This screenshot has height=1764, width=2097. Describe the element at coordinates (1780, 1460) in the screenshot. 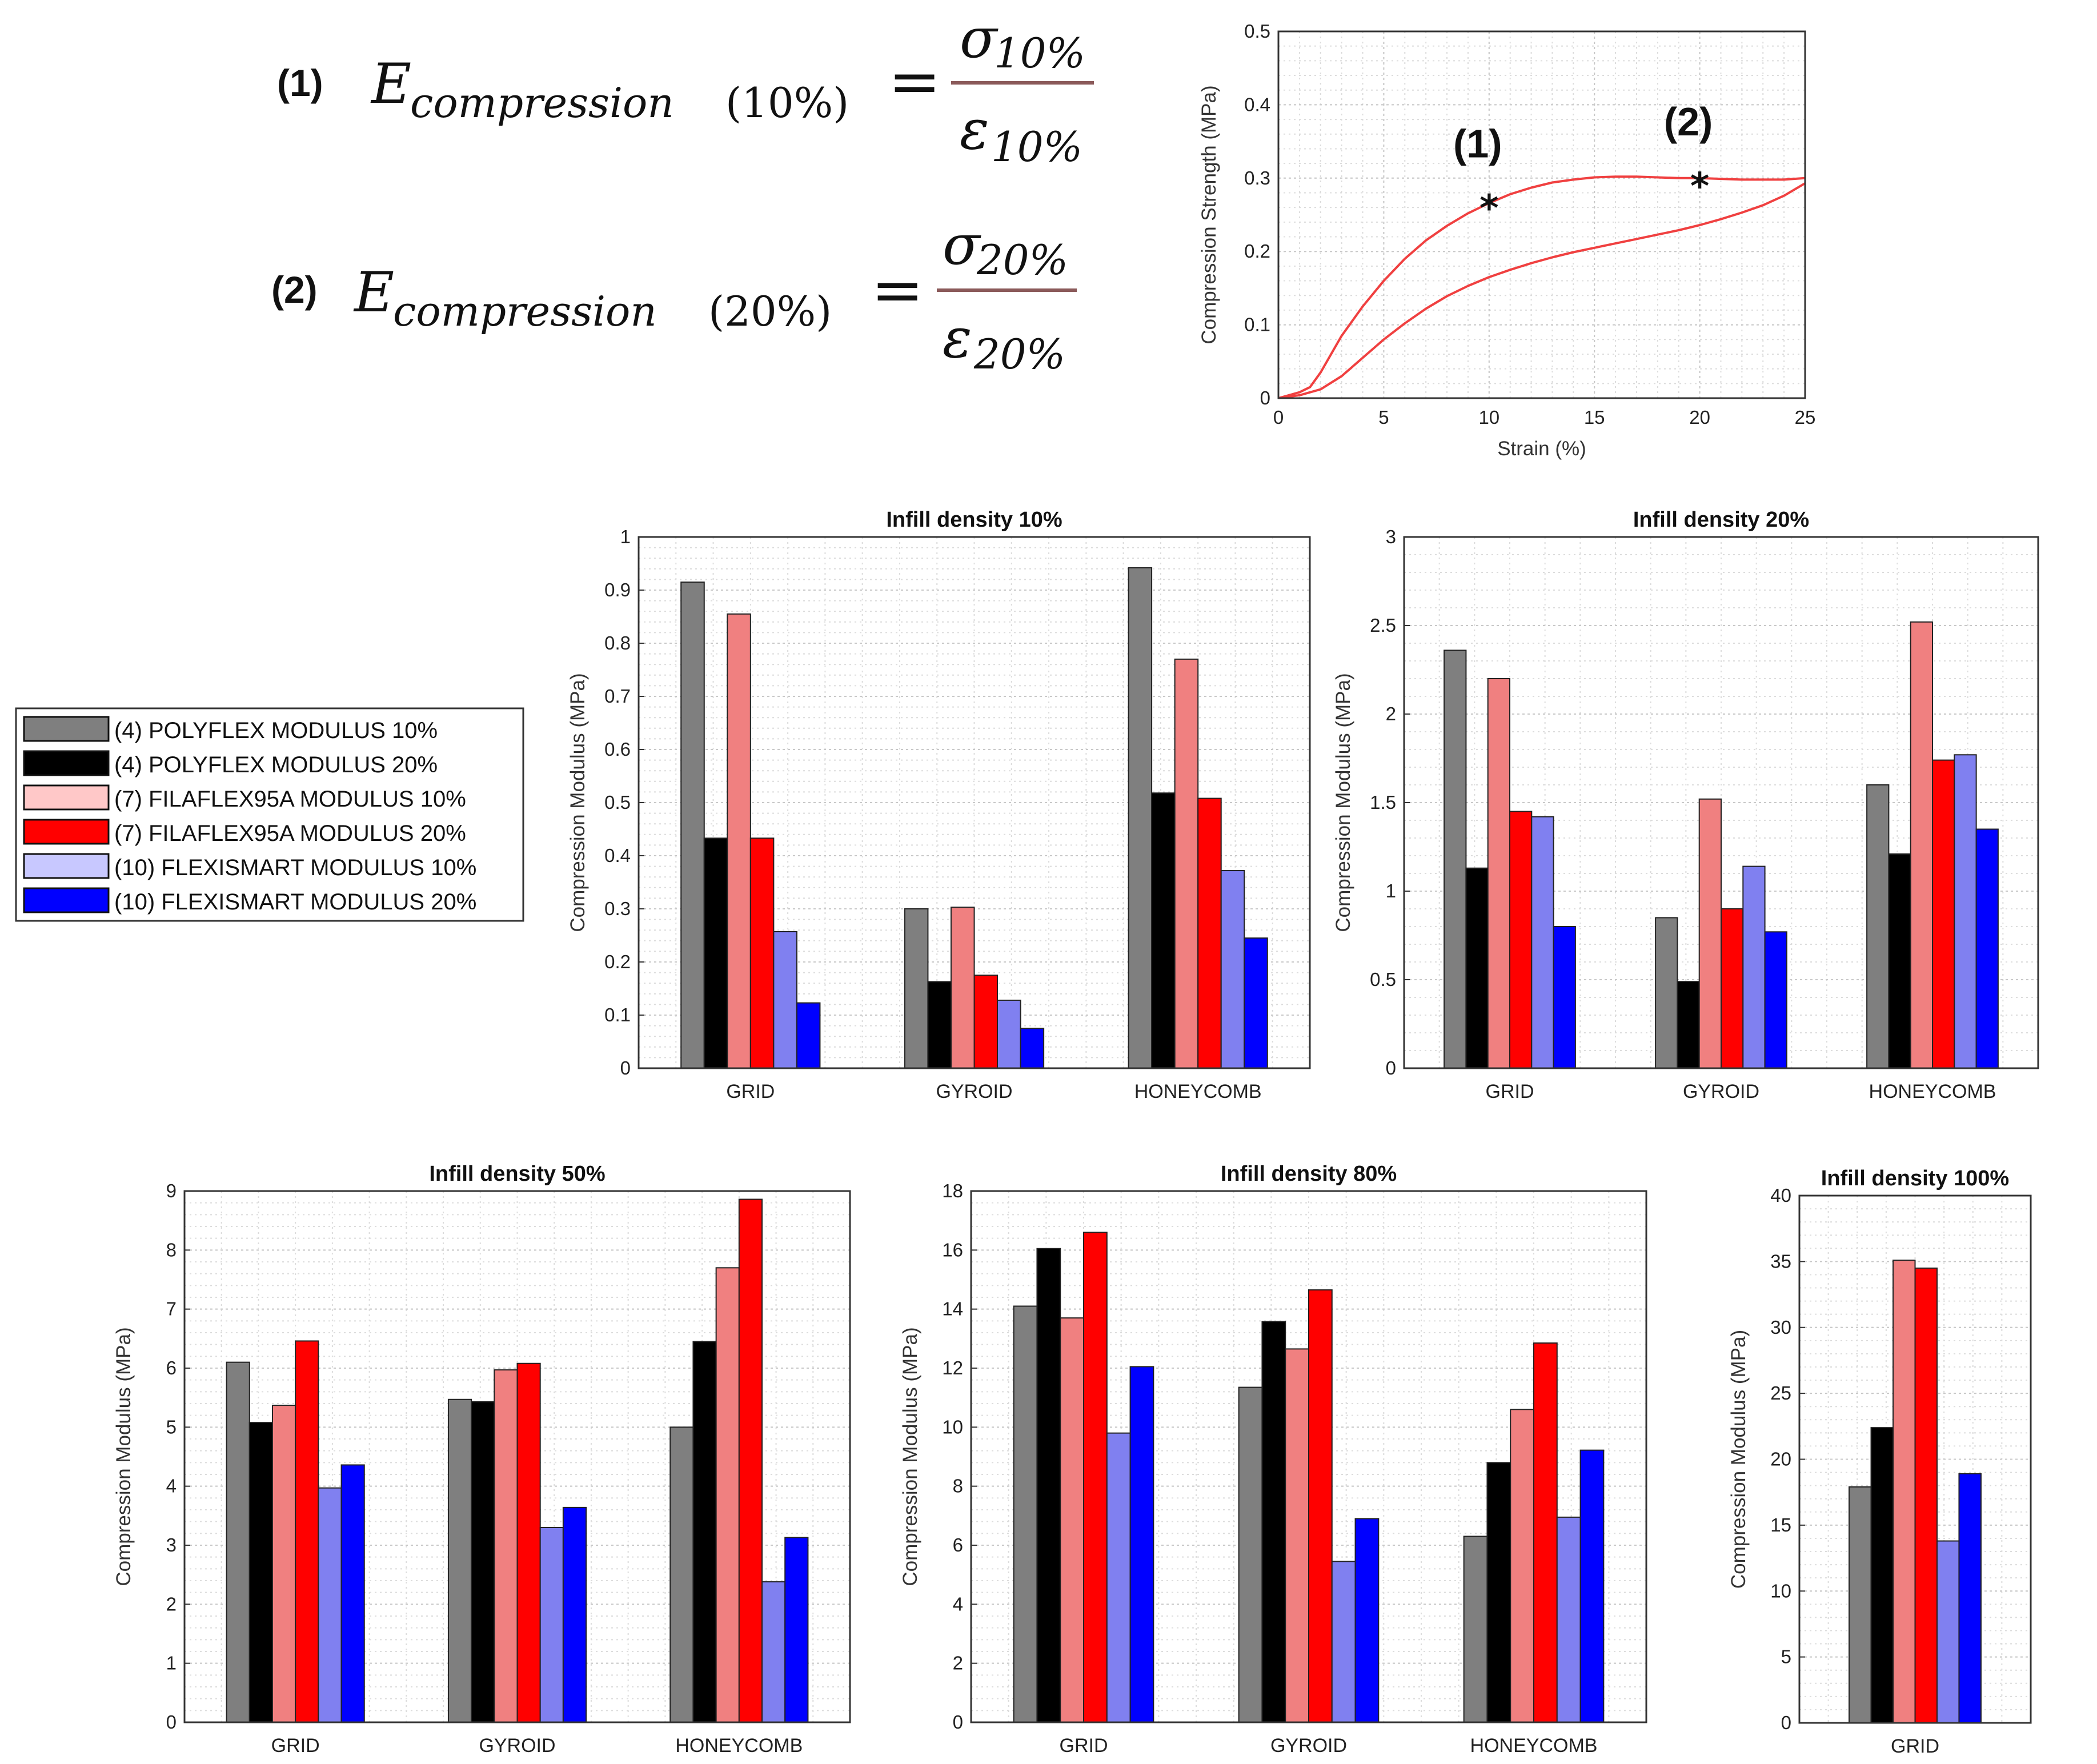

I see `infill100-ytick-label: 20` at that location.